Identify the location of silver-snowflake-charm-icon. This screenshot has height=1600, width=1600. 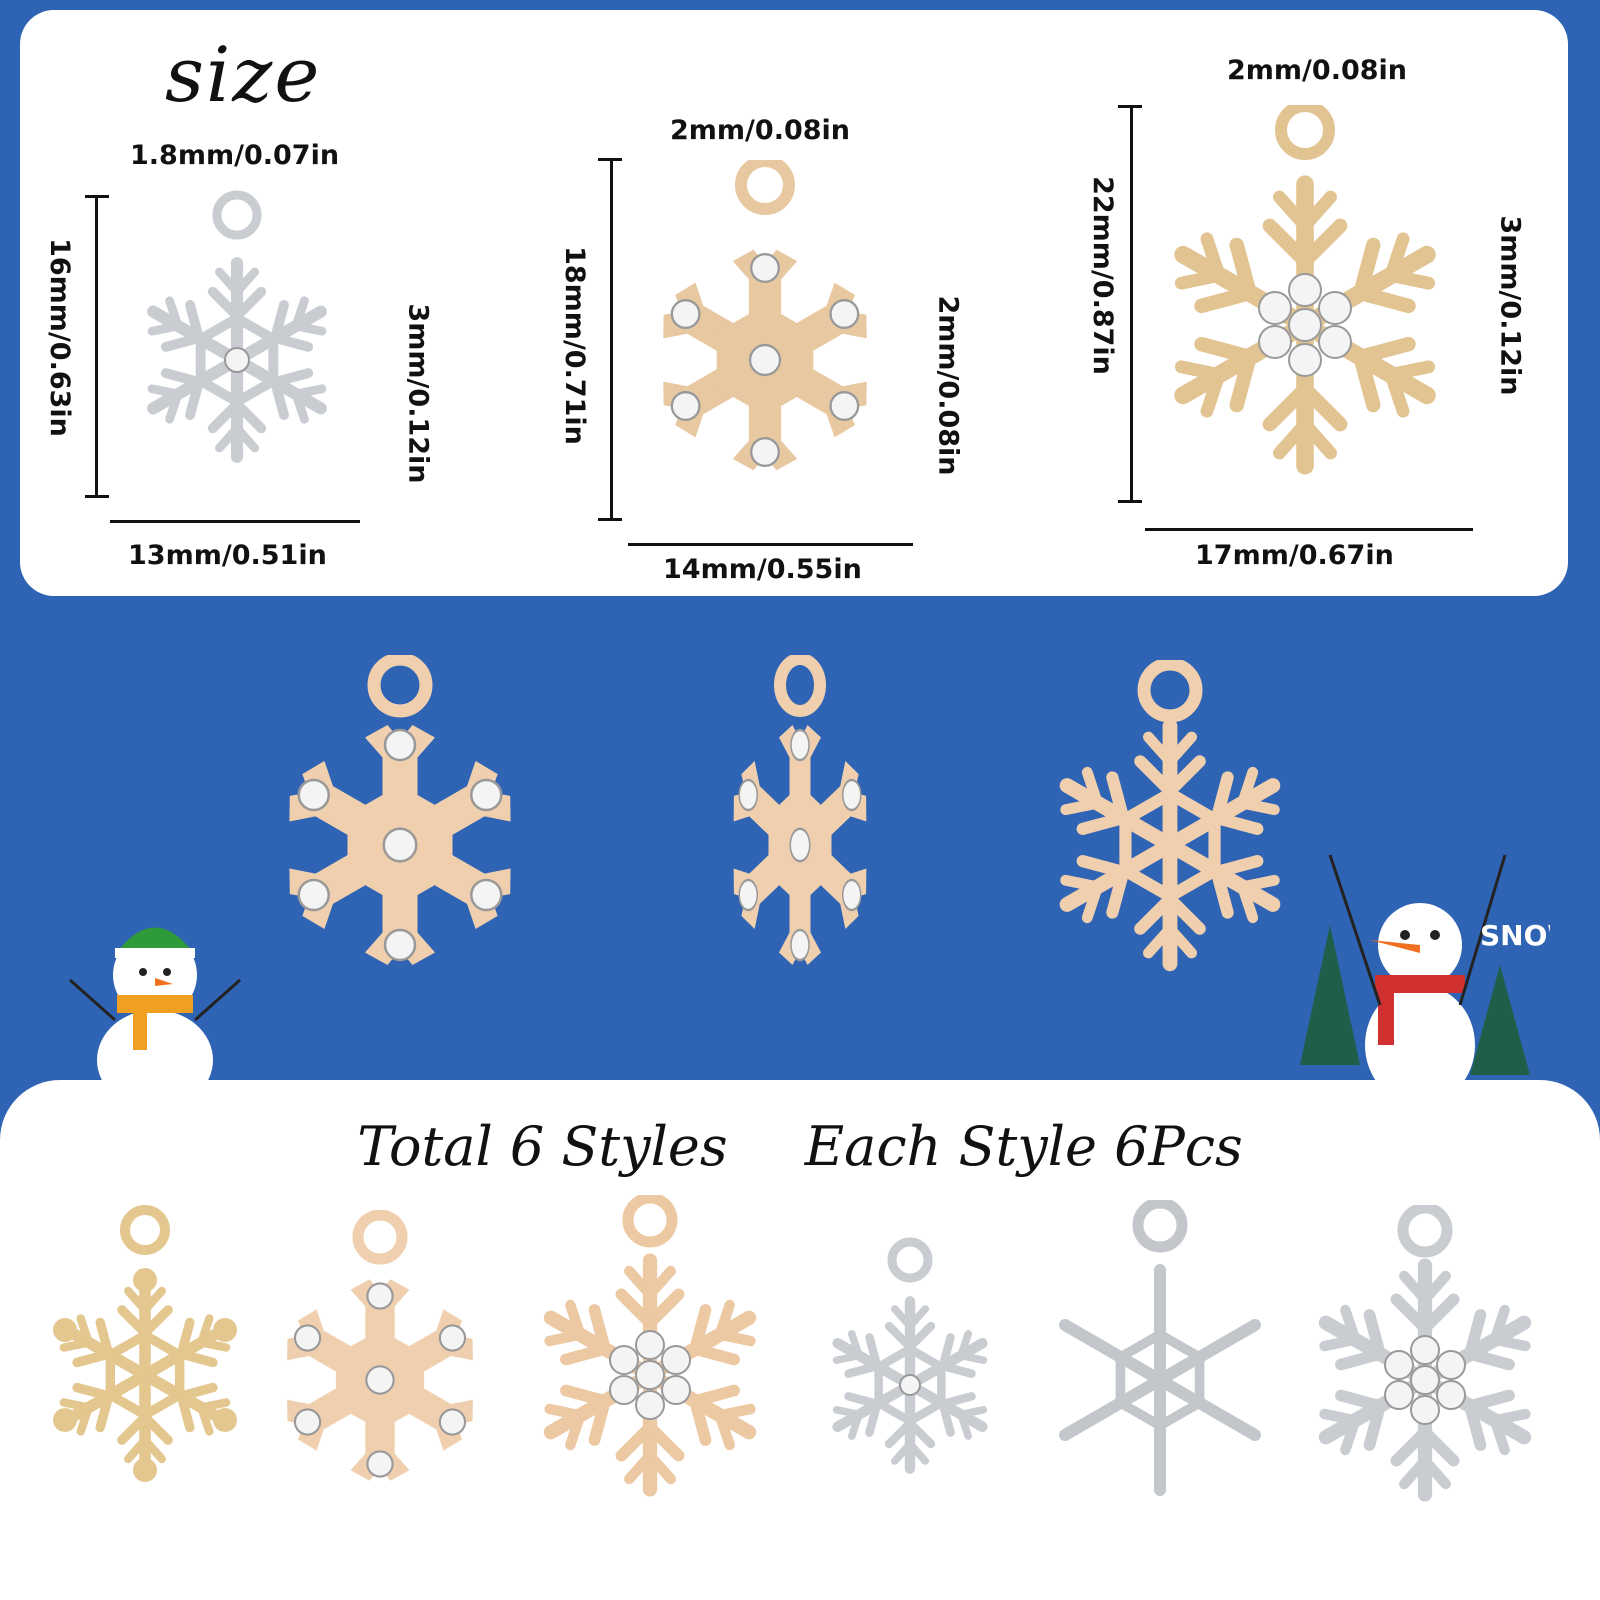
(237, 340).